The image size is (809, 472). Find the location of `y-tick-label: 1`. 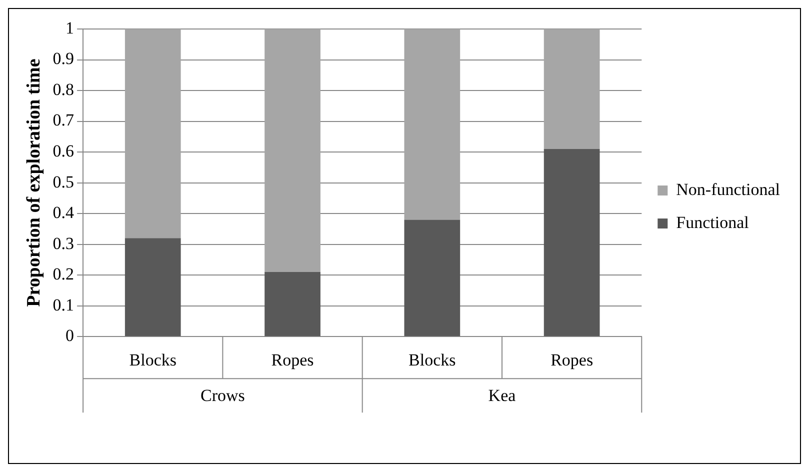

y-tick-label: 1 is located at coordinates (70, 28).